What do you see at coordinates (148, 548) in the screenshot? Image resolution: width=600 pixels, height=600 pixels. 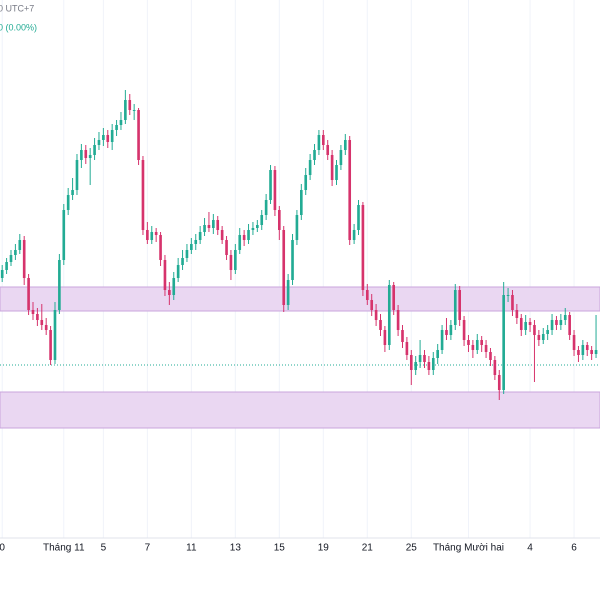 I see `x-tick-label: 7` at bounding box center [148, 548].